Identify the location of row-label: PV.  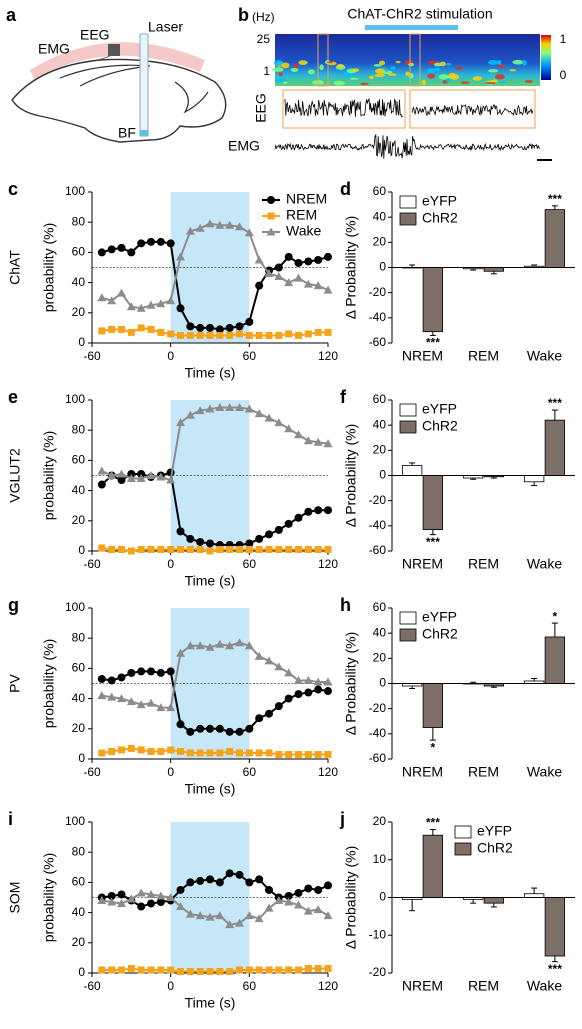
(15, 683).